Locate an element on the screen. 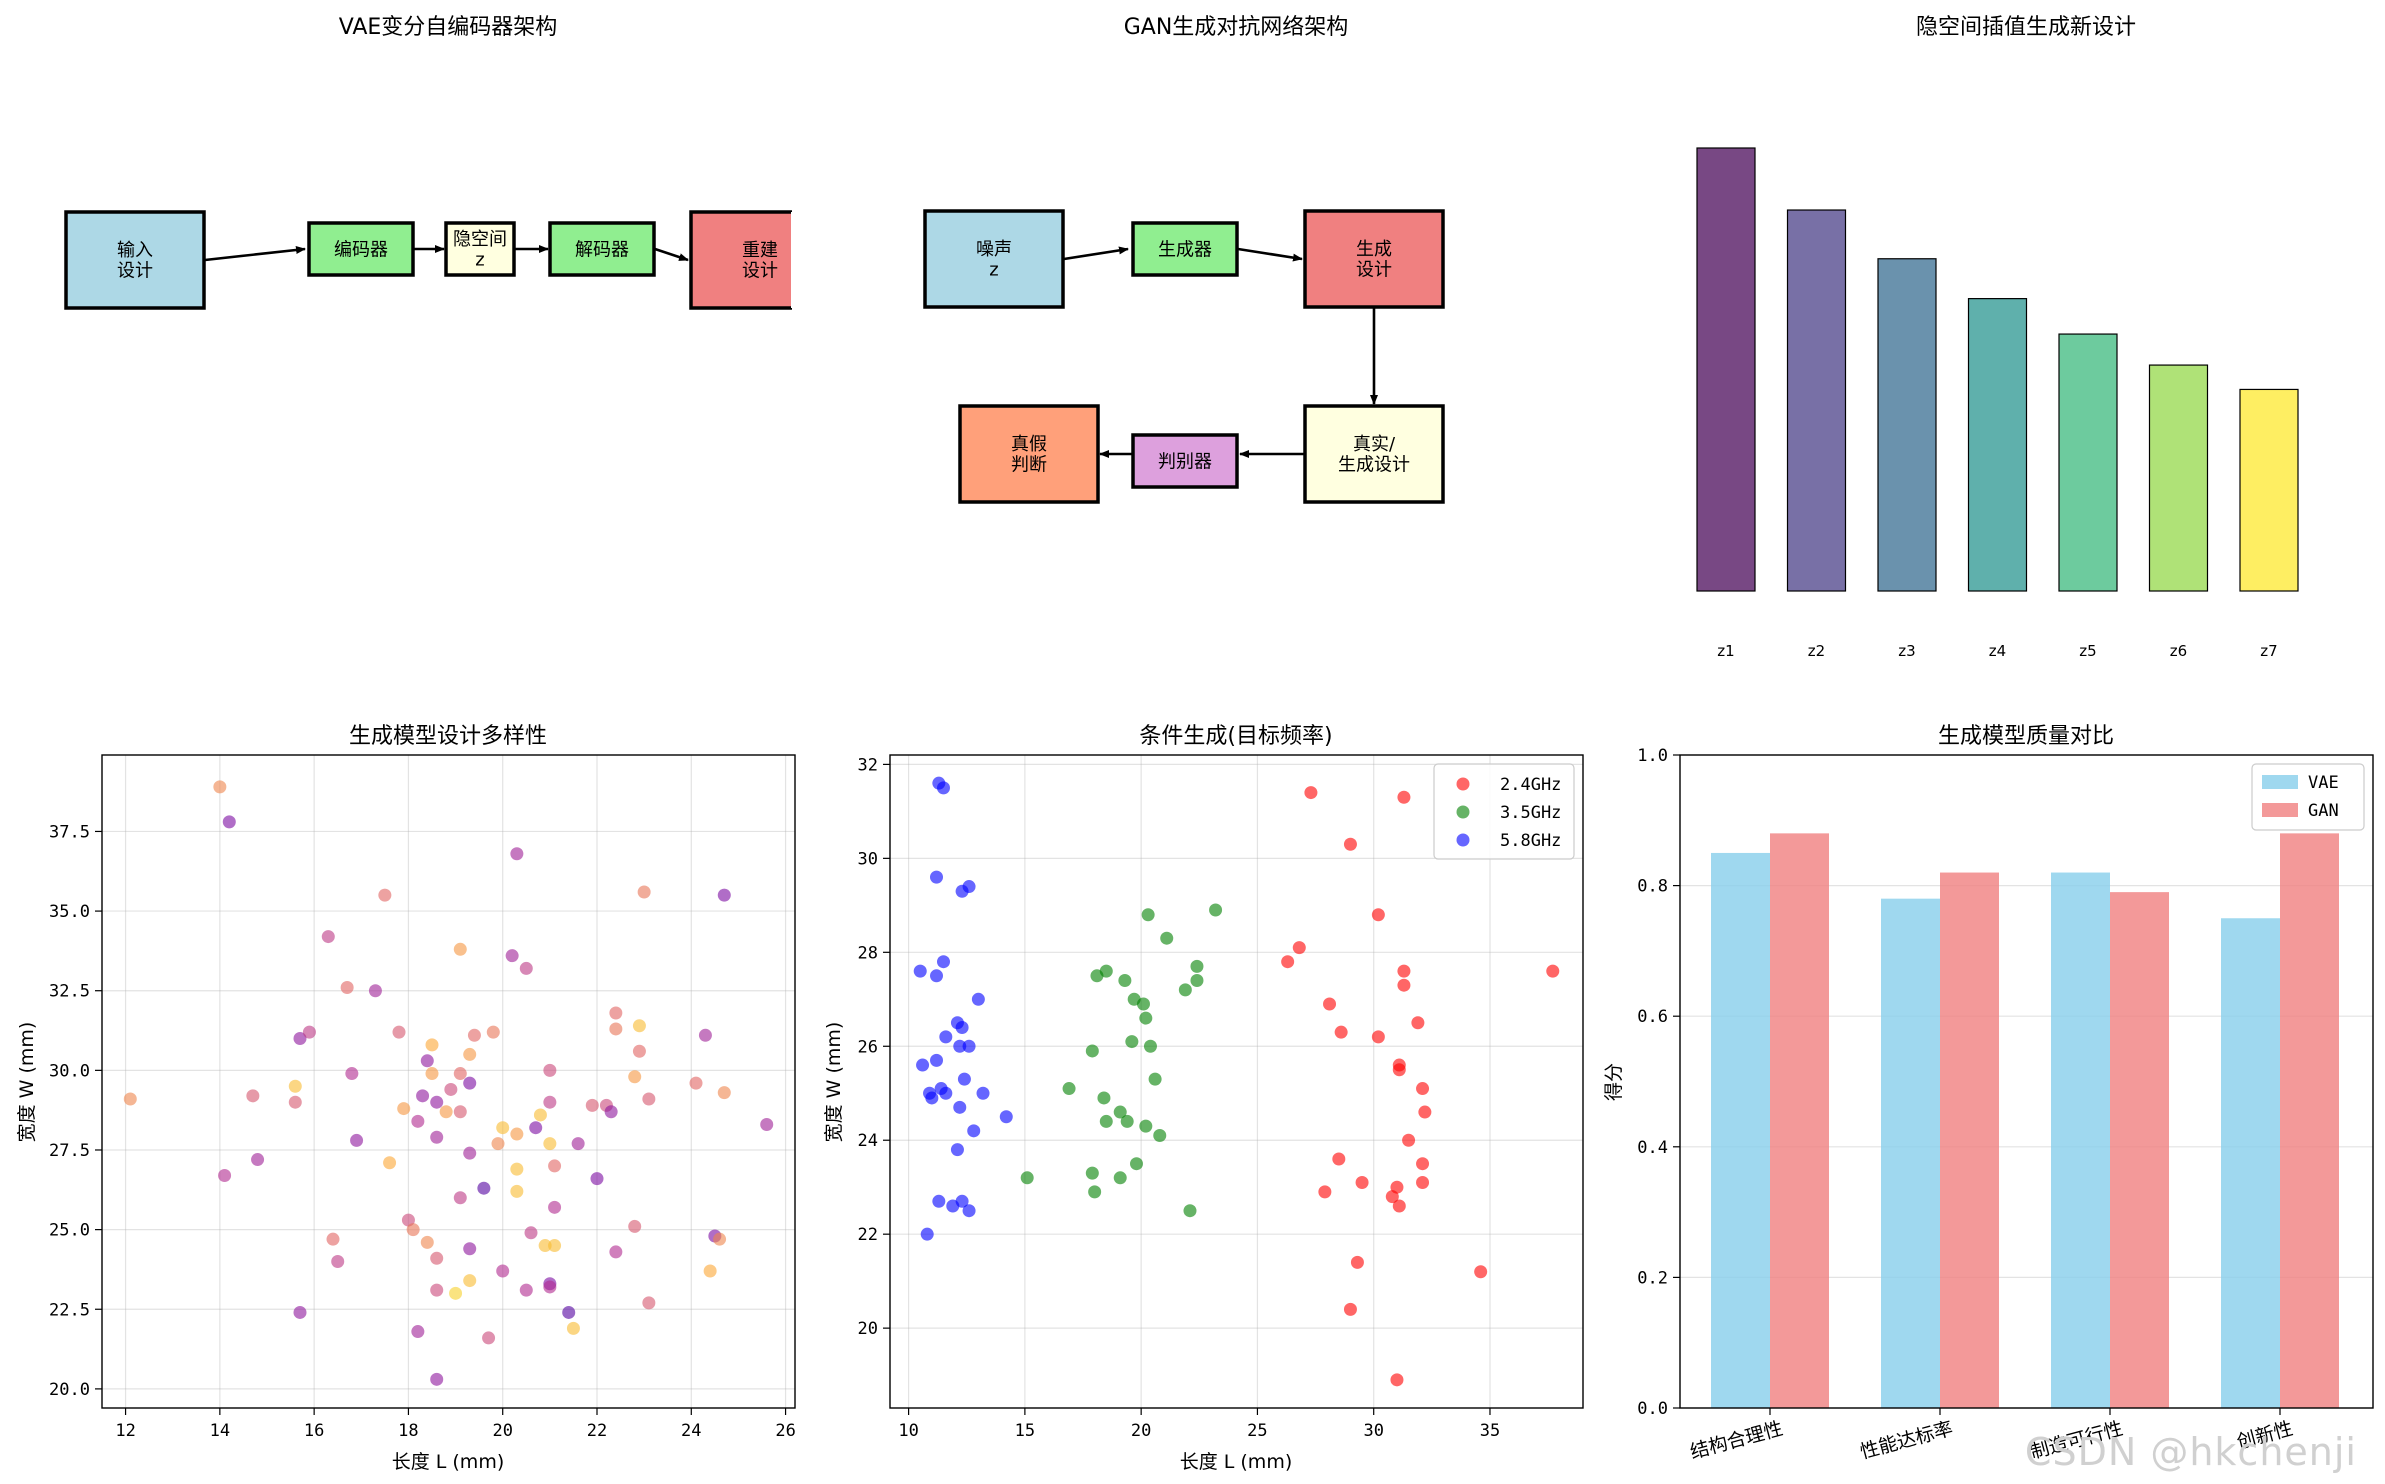 This screenshot has height=1484, width=2385. diversity-ytick-label: 32.5 is located at coordinates (69, 992).